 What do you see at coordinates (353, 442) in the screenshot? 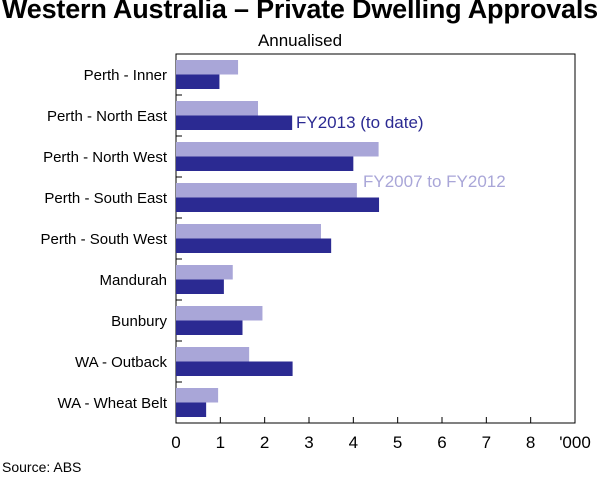
I see `x-tick-label: 4` at bounding box center [353, 442].